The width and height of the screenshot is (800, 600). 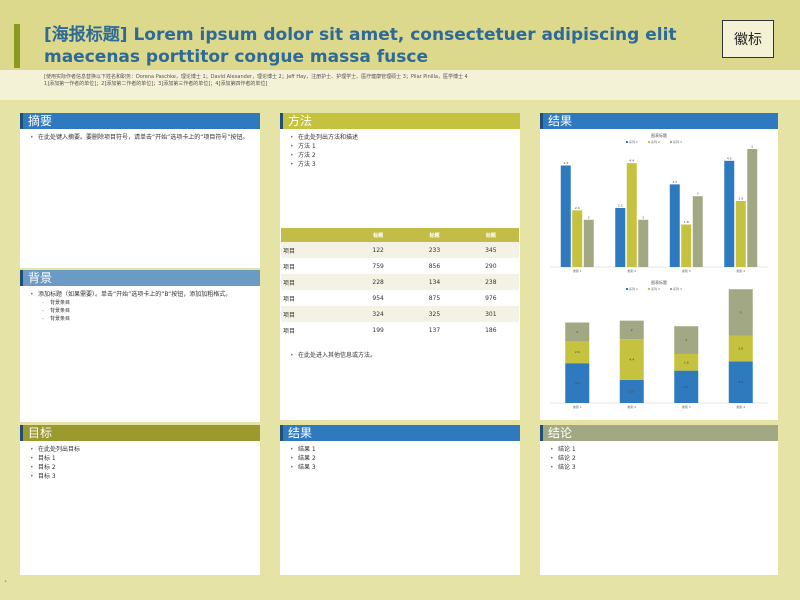 I want to click on results-chart-heading-bar: 结果, so click(x=659, y=121).